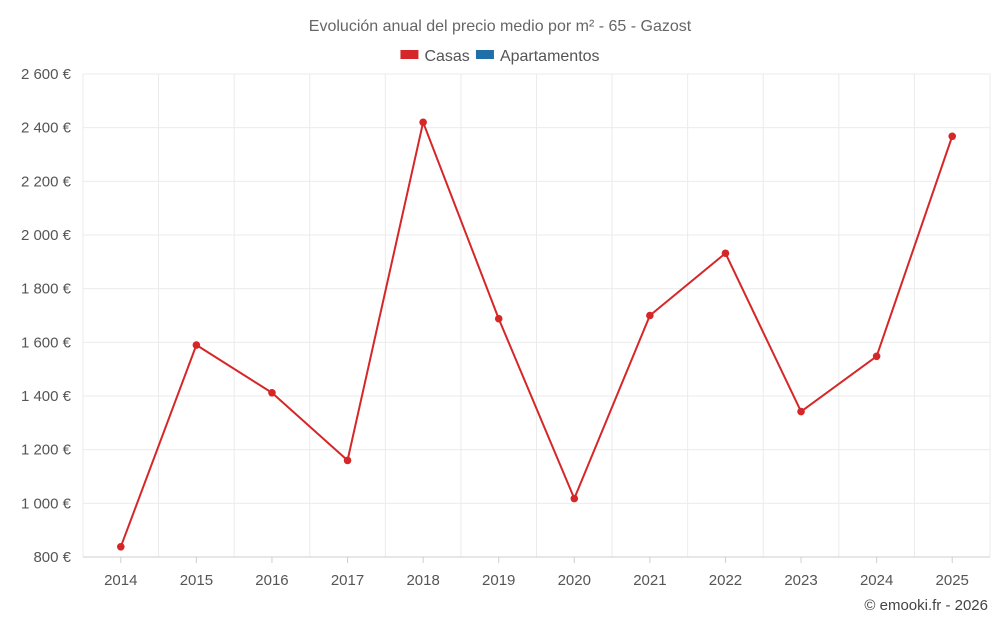 This screenshot has height=625, width=1000. What do you see at coordinates (800, 580) in the screenshot?
I see `x-tick-label: 2023` at bounding box center [800, 580].